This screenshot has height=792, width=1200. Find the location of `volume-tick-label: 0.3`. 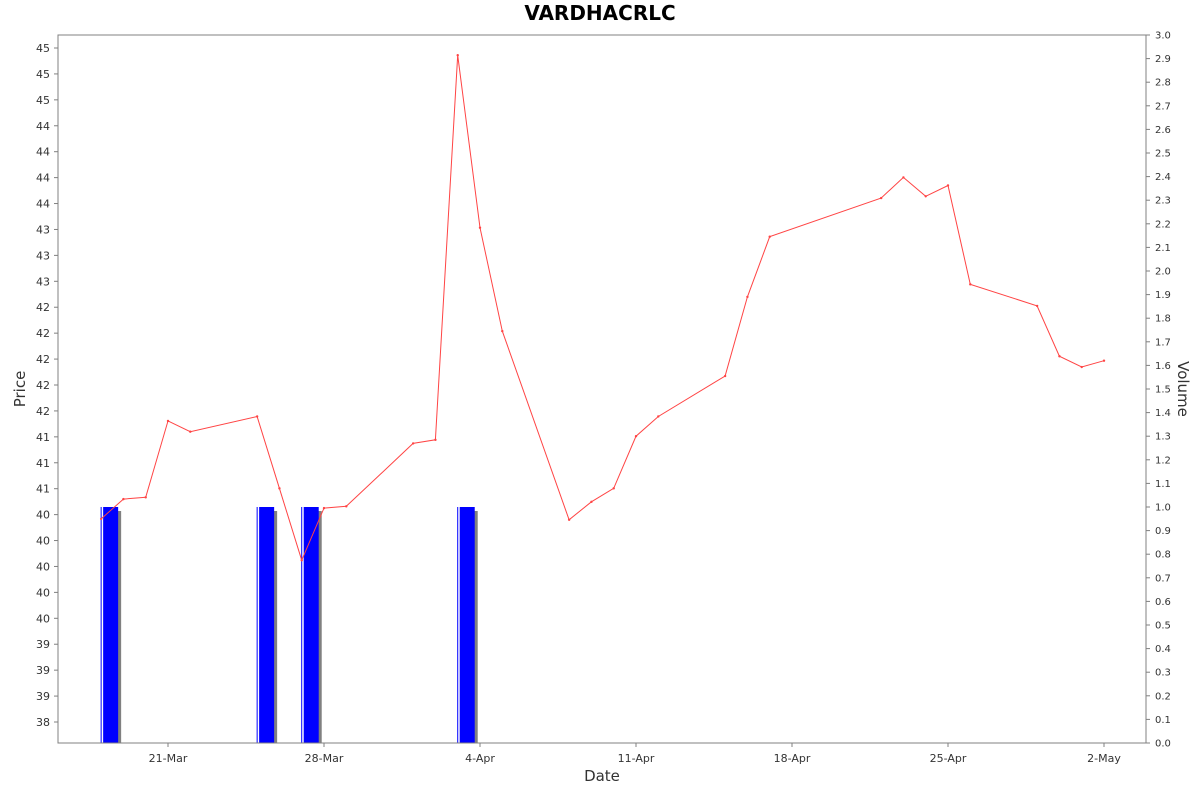

volume-tick-label: 0.3 is located at coordinates (1163, 673).